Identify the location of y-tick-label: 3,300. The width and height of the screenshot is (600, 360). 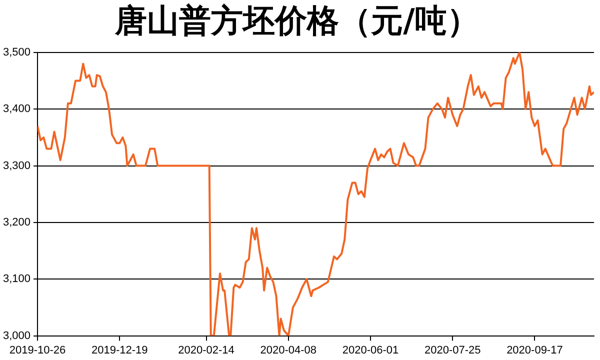
(16, 166).